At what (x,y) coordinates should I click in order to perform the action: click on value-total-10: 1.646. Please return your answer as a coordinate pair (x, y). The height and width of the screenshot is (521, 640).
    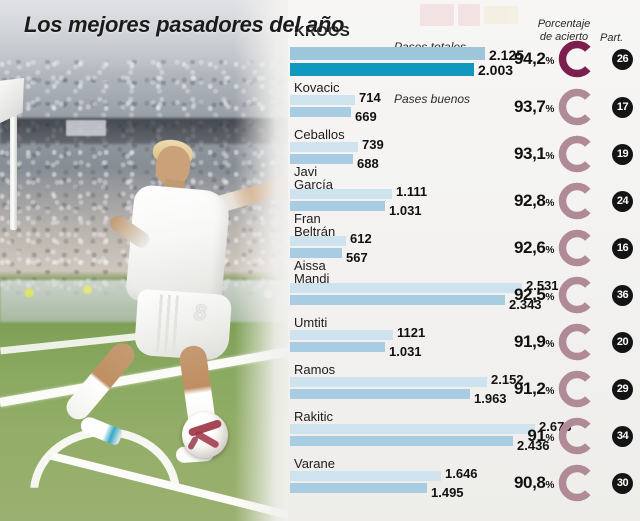
    Looking at the image, I should click on (461, 473).